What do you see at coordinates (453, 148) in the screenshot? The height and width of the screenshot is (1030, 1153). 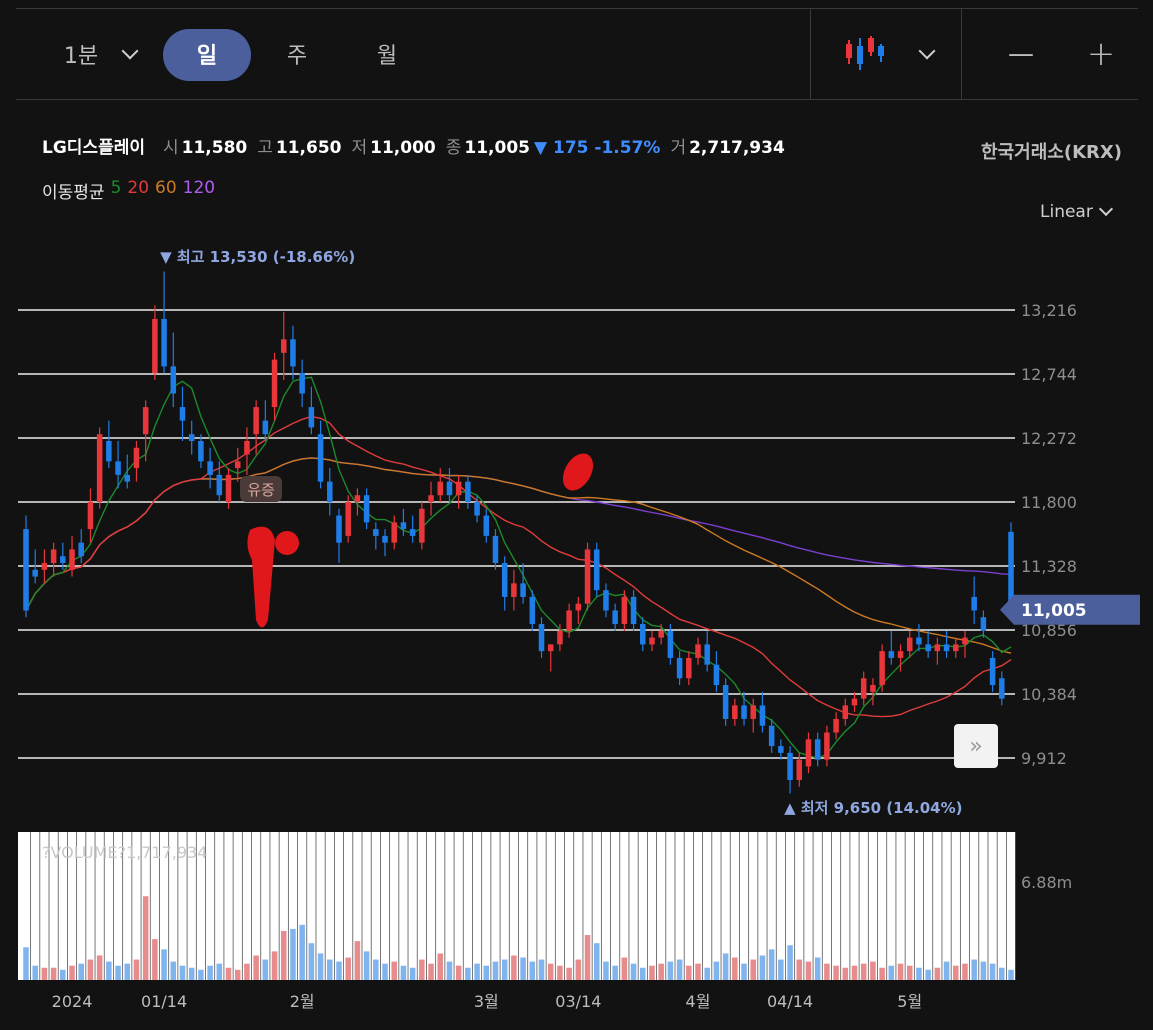 I see `close-label: 종` at bounding box center [453, 148].